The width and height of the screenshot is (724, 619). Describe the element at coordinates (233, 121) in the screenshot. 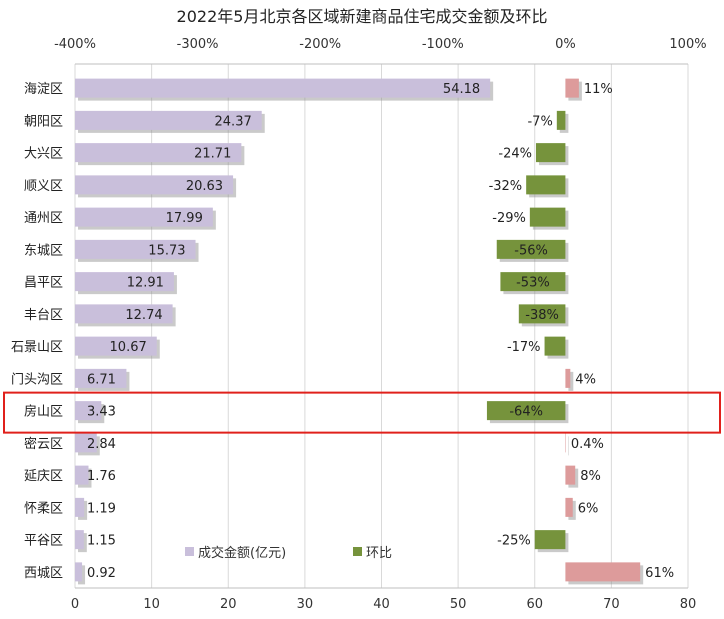

I see `amount-label: 24.37` at that location.